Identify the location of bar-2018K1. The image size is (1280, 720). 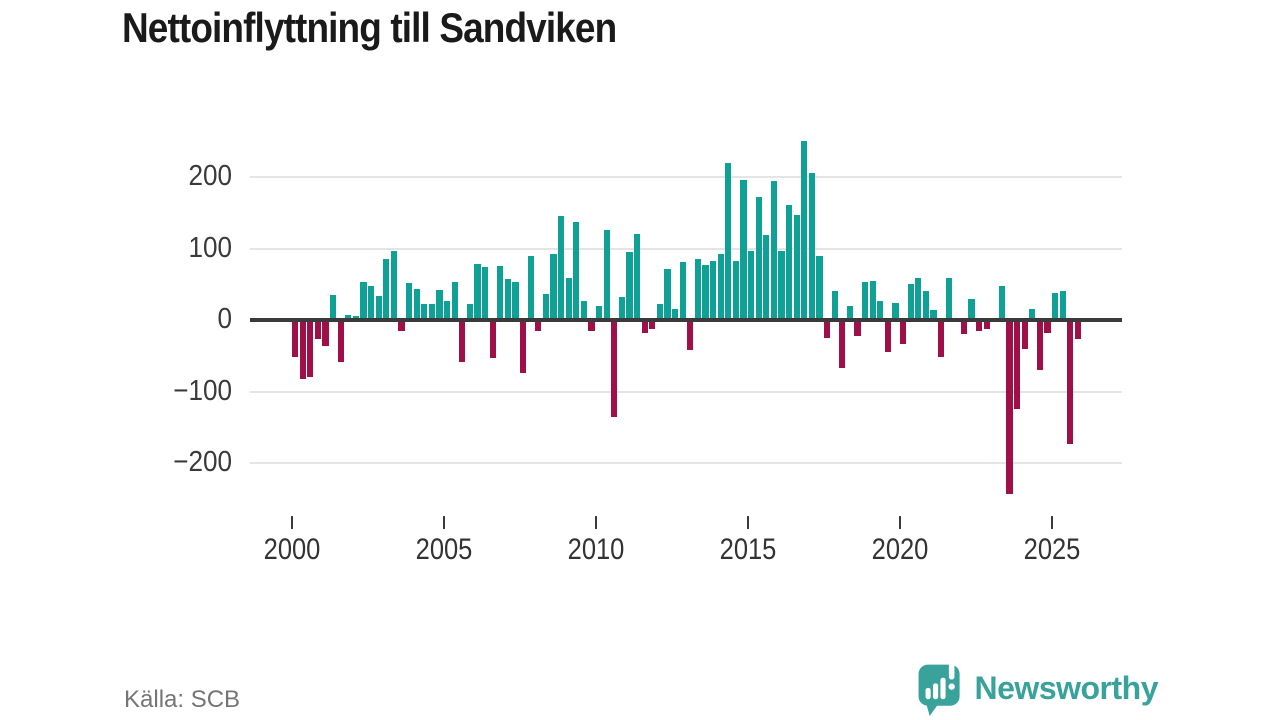
(842, 344).